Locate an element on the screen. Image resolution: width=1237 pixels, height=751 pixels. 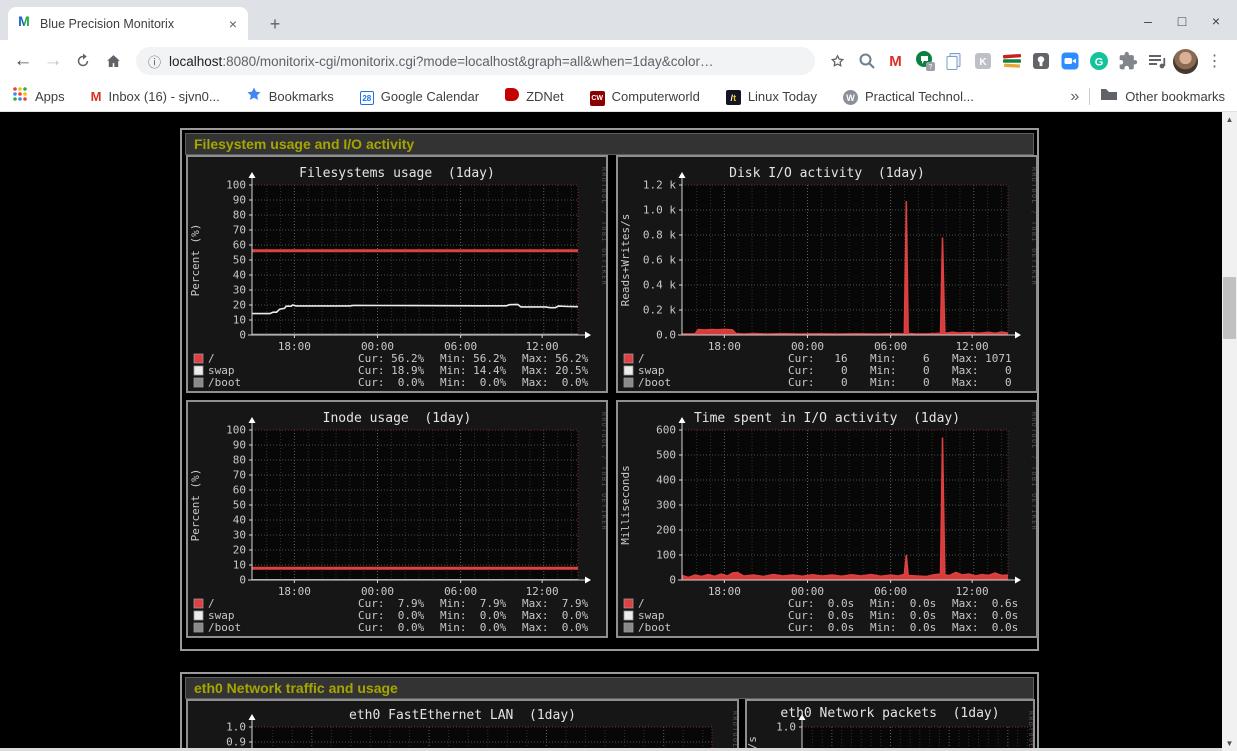
tab-close-icon: × is located at coordinates (232, 23).